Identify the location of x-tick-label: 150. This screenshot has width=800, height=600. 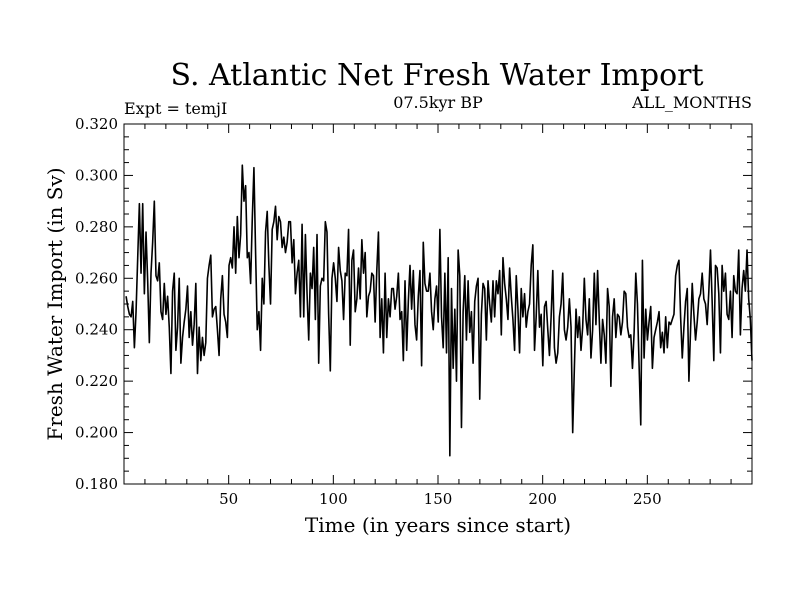
(438, 499).